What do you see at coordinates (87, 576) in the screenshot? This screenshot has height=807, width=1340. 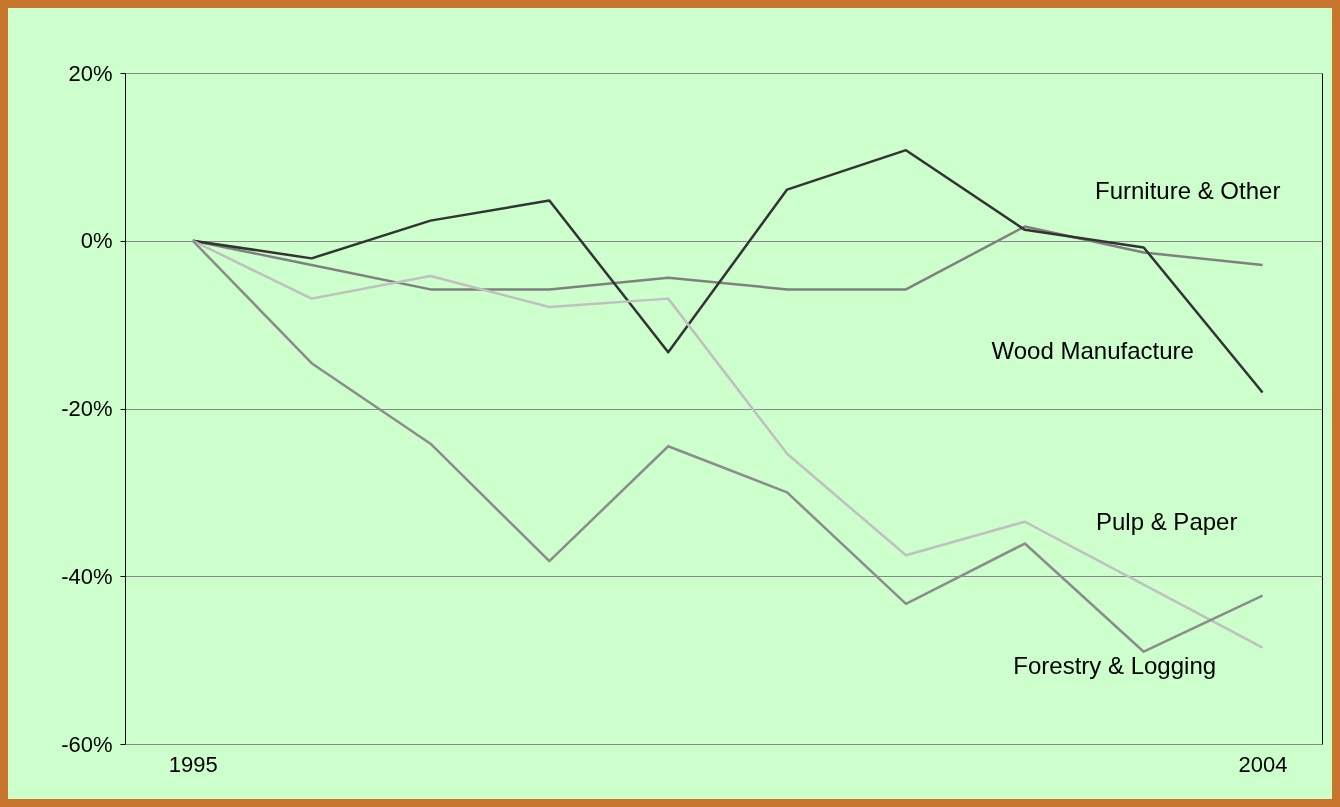 I see `y-tick-label: -40%` at bounding box center [87, 576].